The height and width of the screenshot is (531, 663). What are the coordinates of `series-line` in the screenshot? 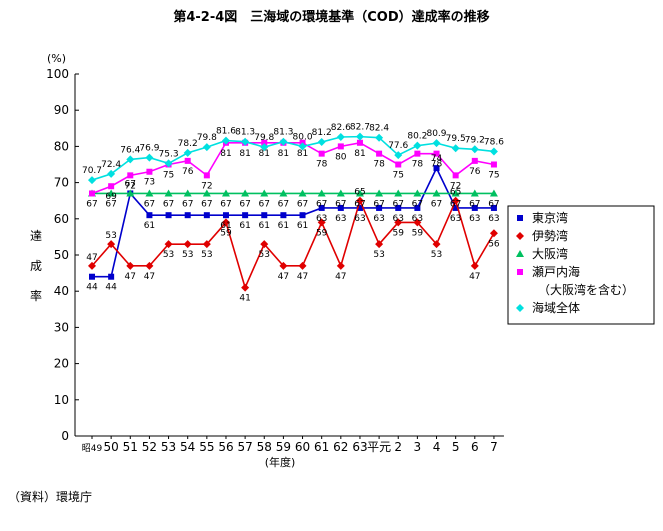 It's located at (293, 158).